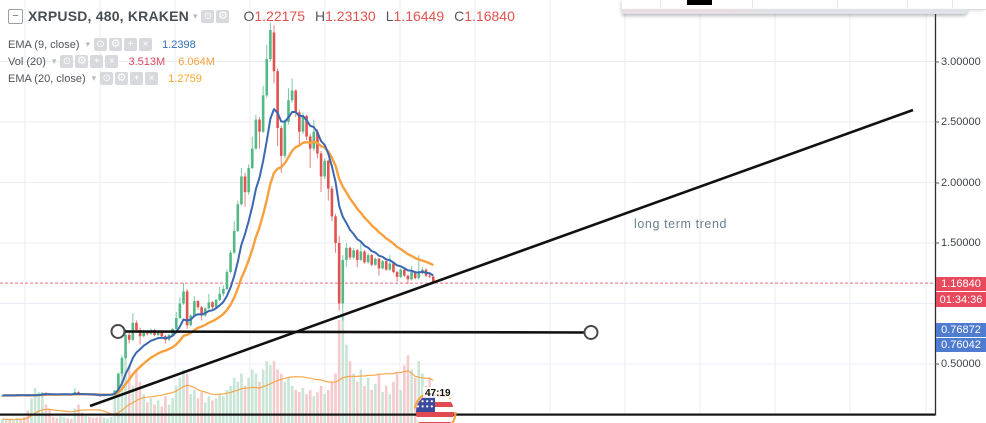 Image resolution: width=986 pixels, height=423 pixels. Describe the element at coordinates (961, 182) in the screenshot. I see `axis-label-2: 2.00000` at that location.